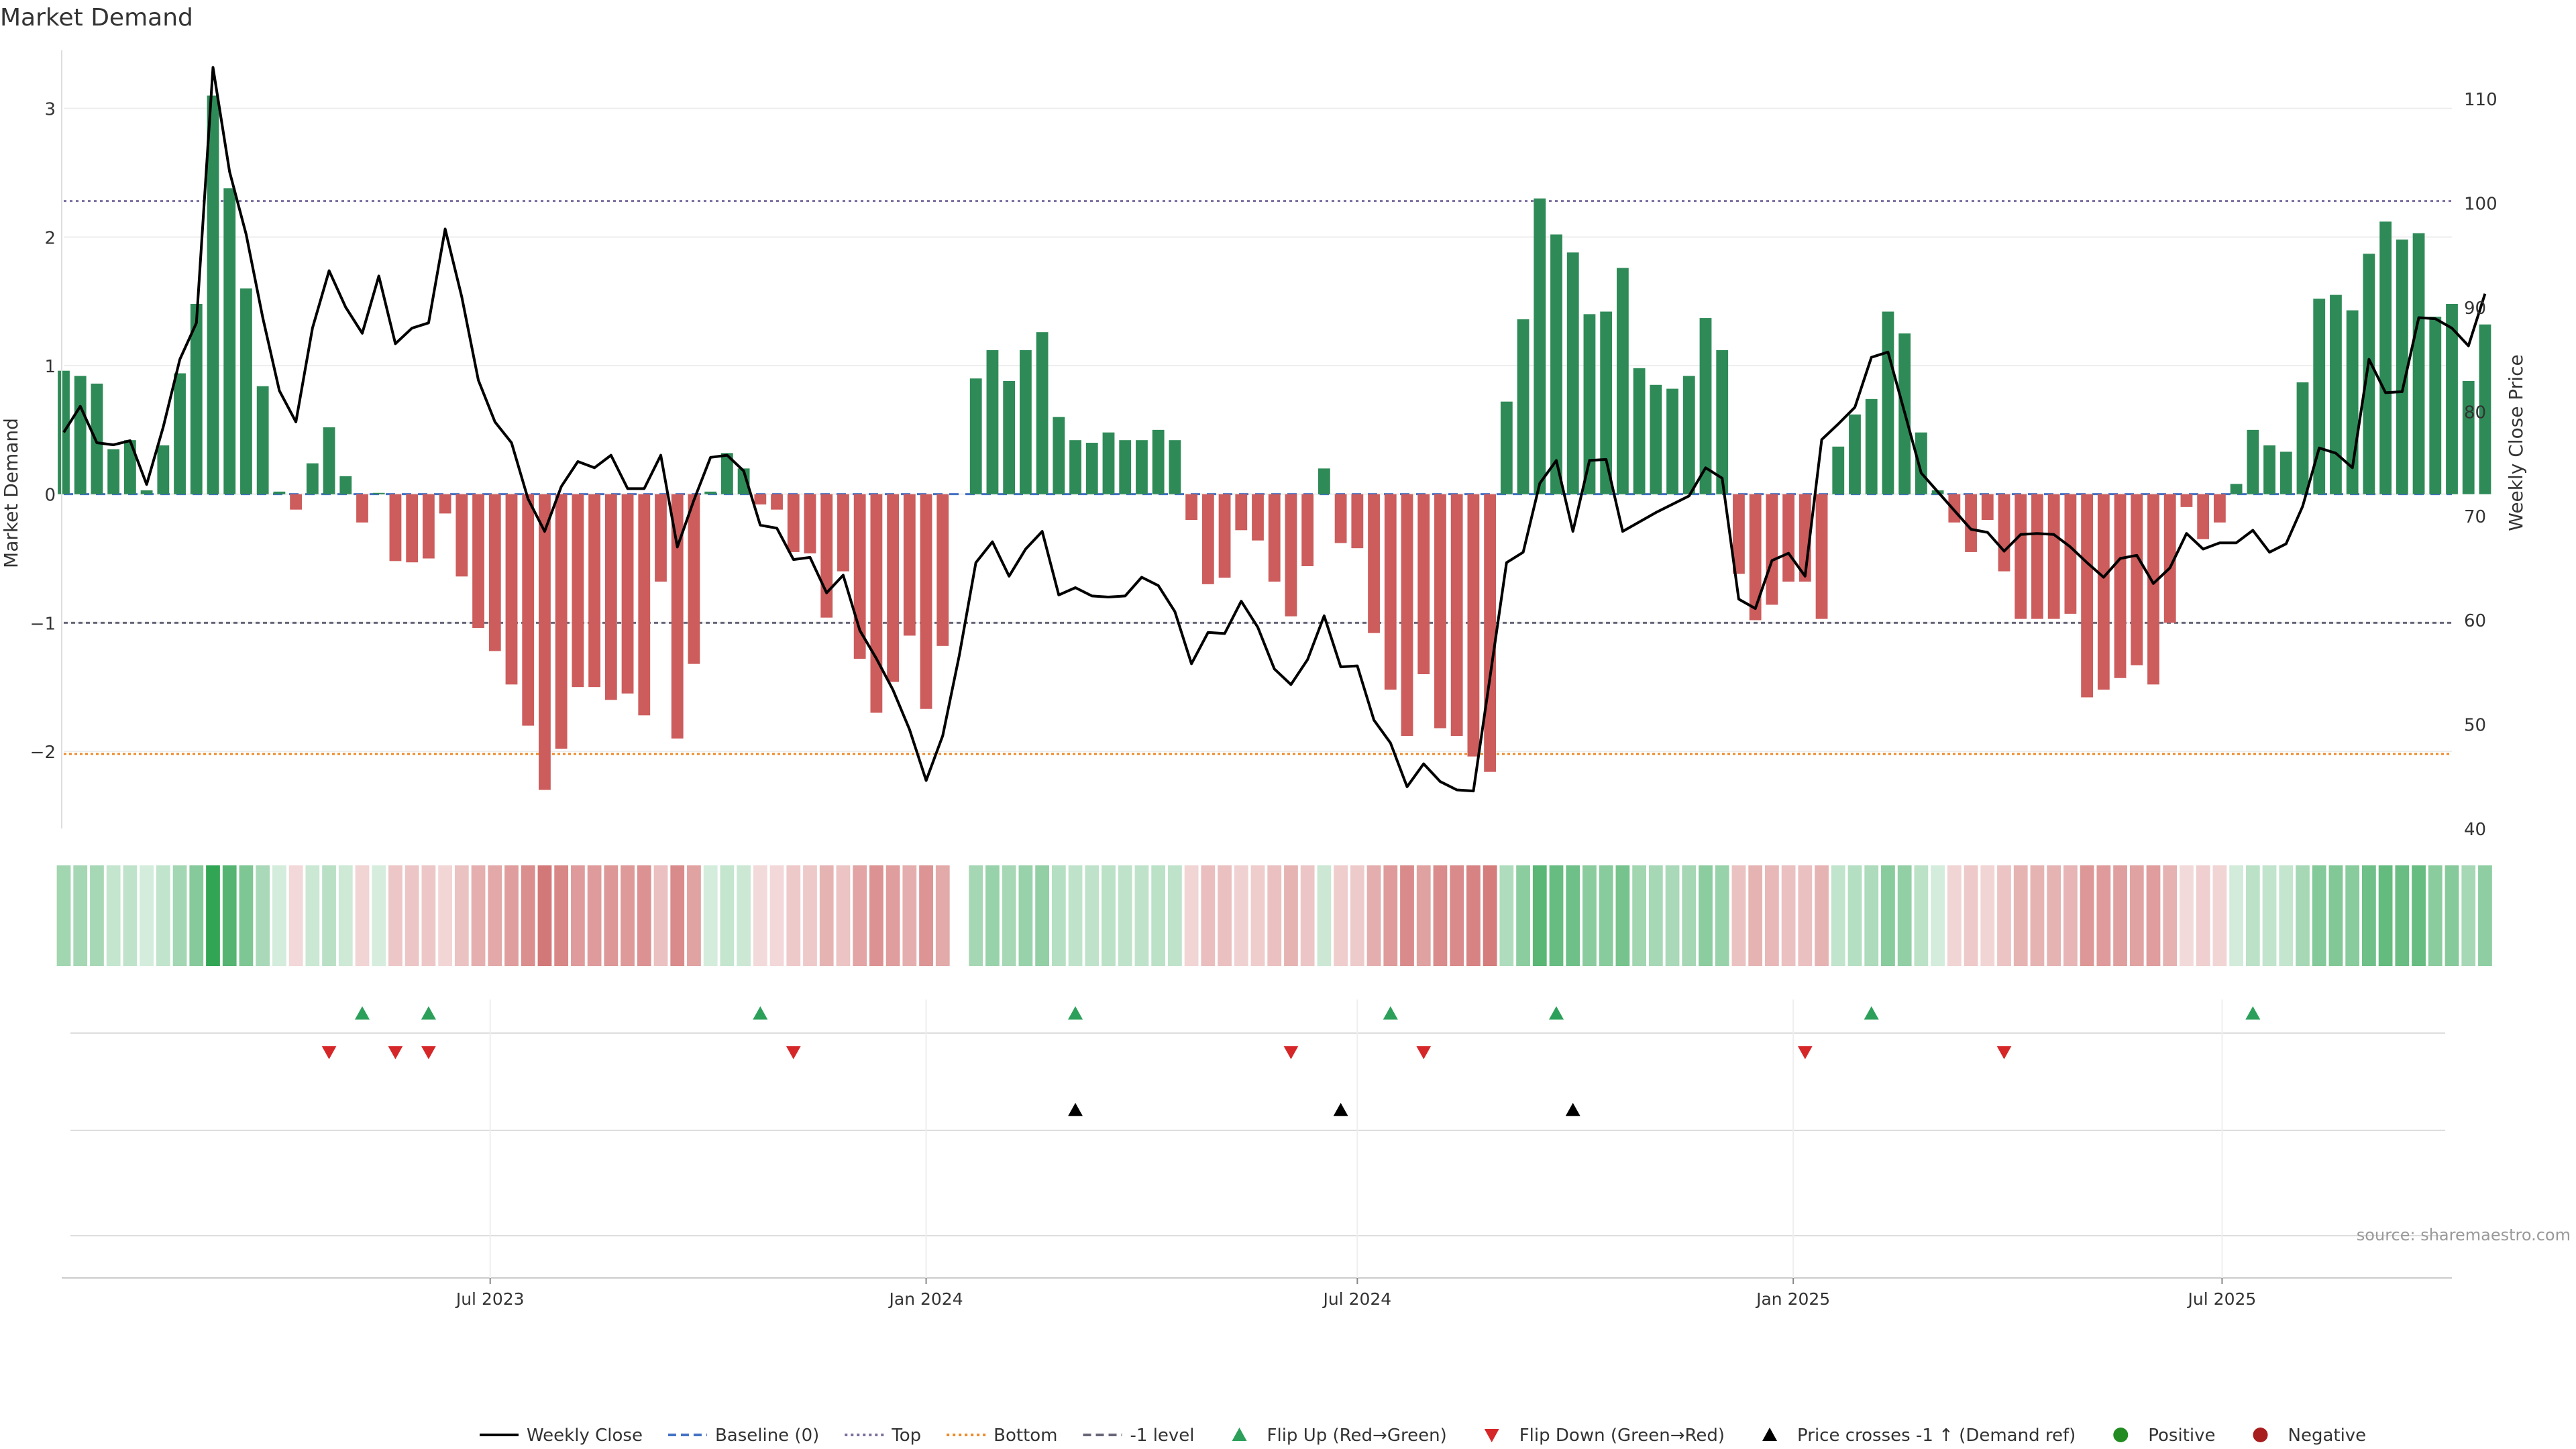  Describe the element at coordinates (1002, 1436) in the screenshot. I see `legend-item: Bottom` at that location.